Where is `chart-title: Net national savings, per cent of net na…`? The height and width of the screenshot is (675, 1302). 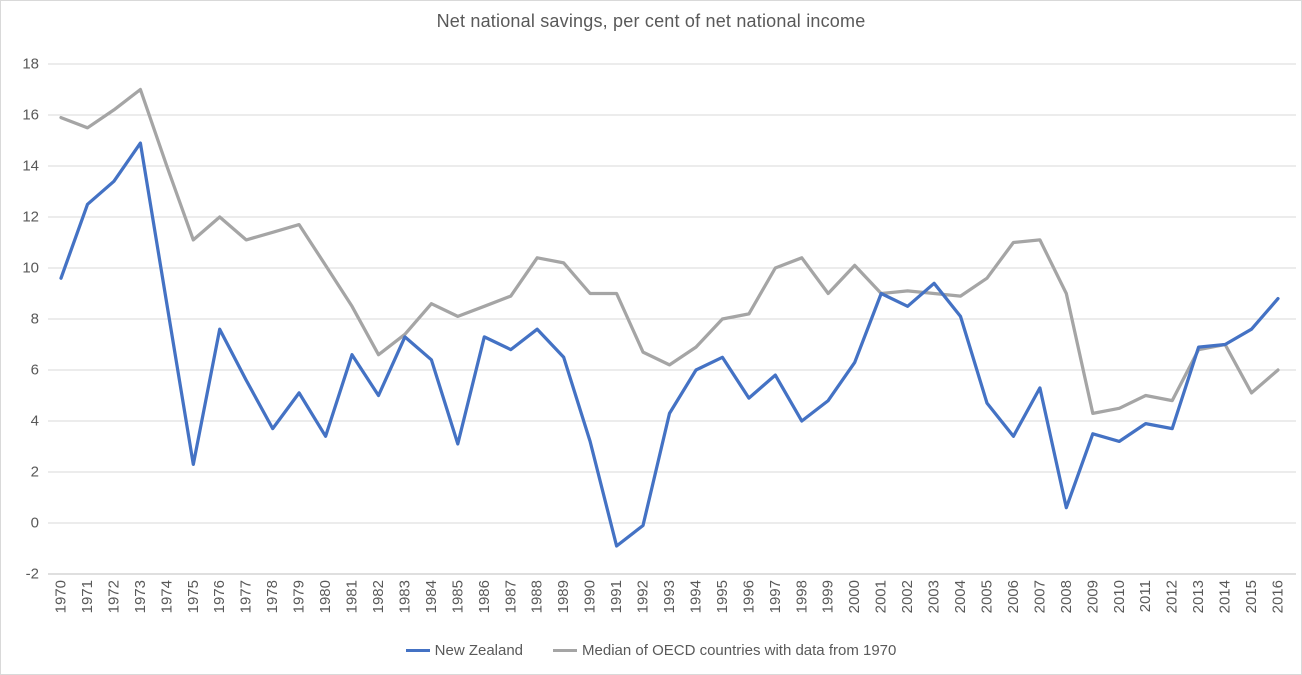 chart-title: Net national savings, per cent of net na… is located at coordinates (651, 21).